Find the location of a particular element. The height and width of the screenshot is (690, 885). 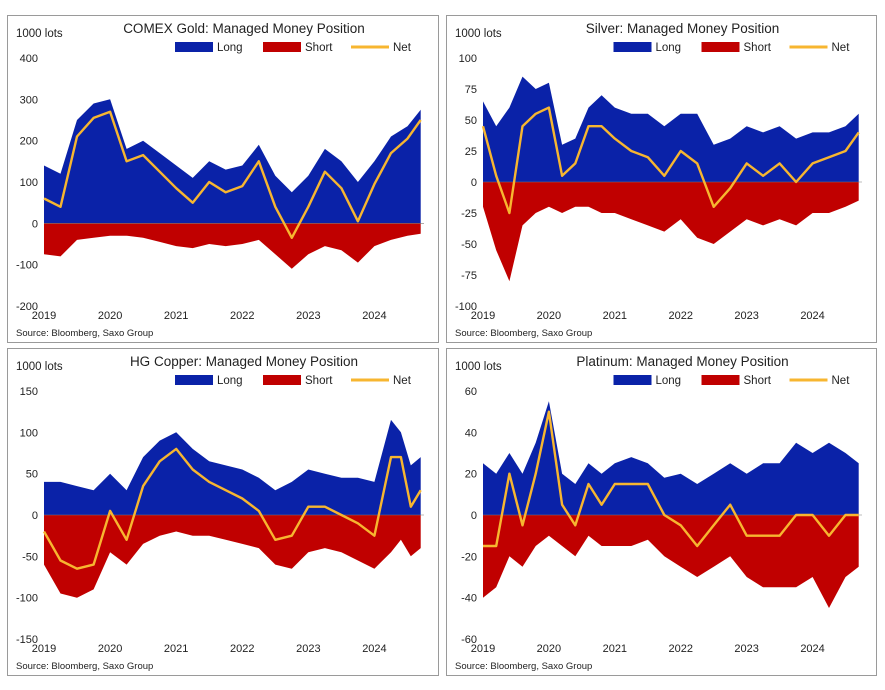

y-tick-label: 300 is located at coordinates (29, 100).